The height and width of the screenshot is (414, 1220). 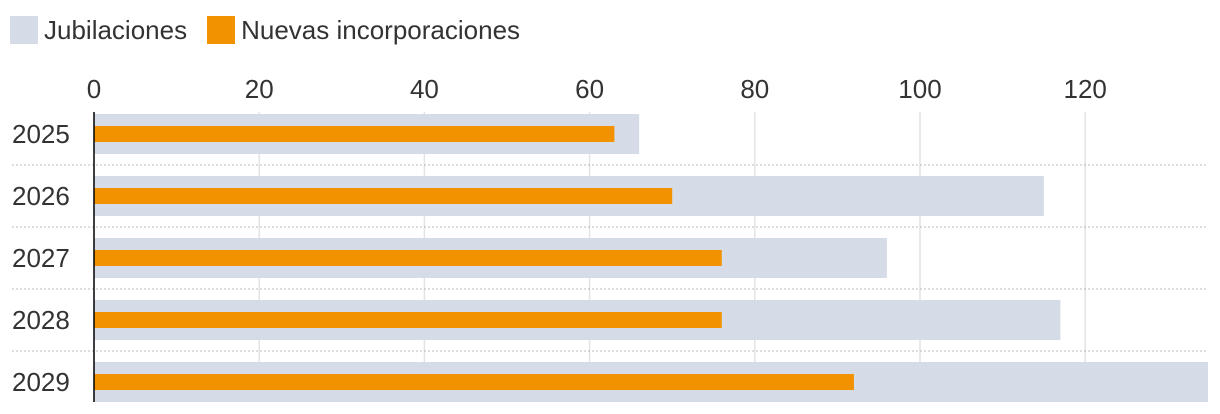 I want to click on x-tick-label-0: 0, so click(x=94, y=89).